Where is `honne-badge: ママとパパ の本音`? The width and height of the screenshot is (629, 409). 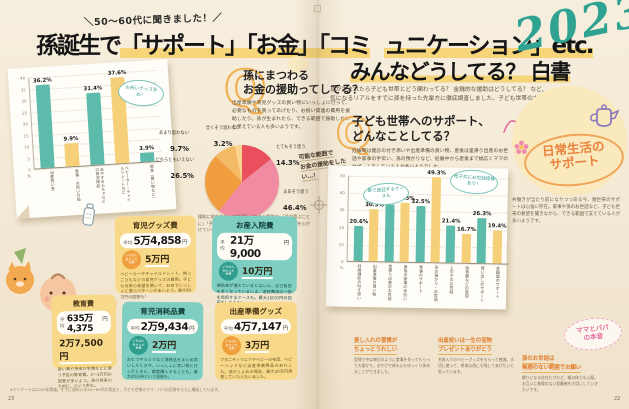 honne-badge: ママとパパ の本音 is located at coordinates (593, 334).